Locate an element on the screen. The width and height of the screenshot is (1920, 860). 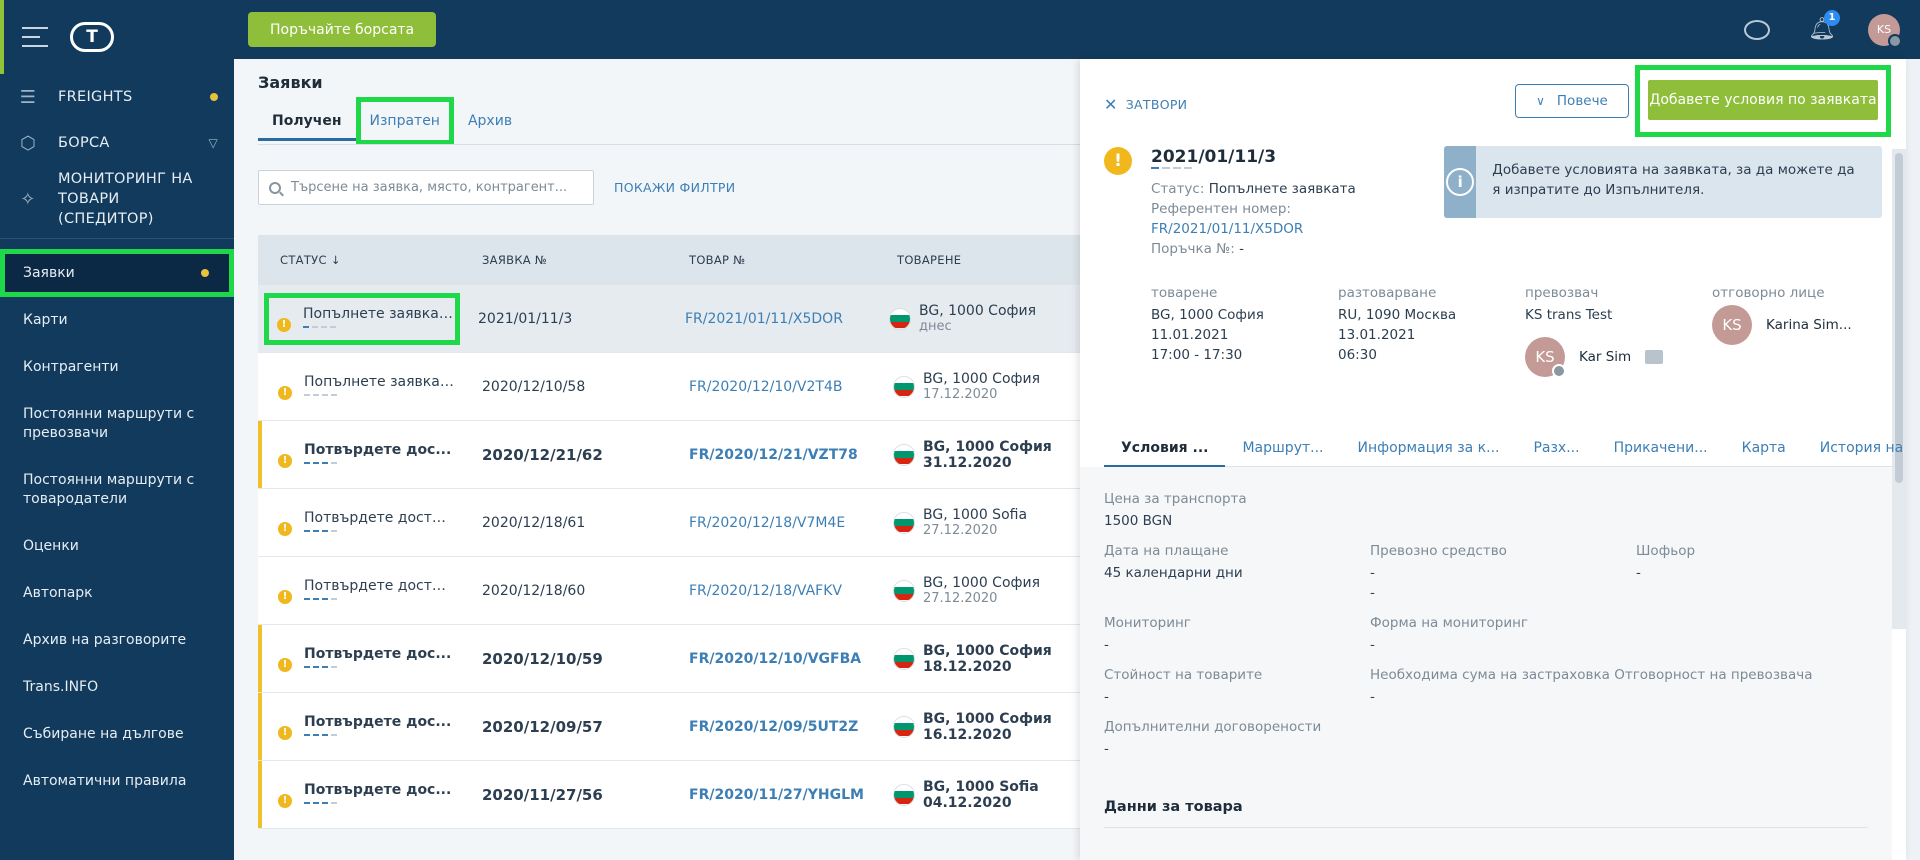
sidebar-item-chat-archive: Архив на разговорите is located at coordinates (105, 640).